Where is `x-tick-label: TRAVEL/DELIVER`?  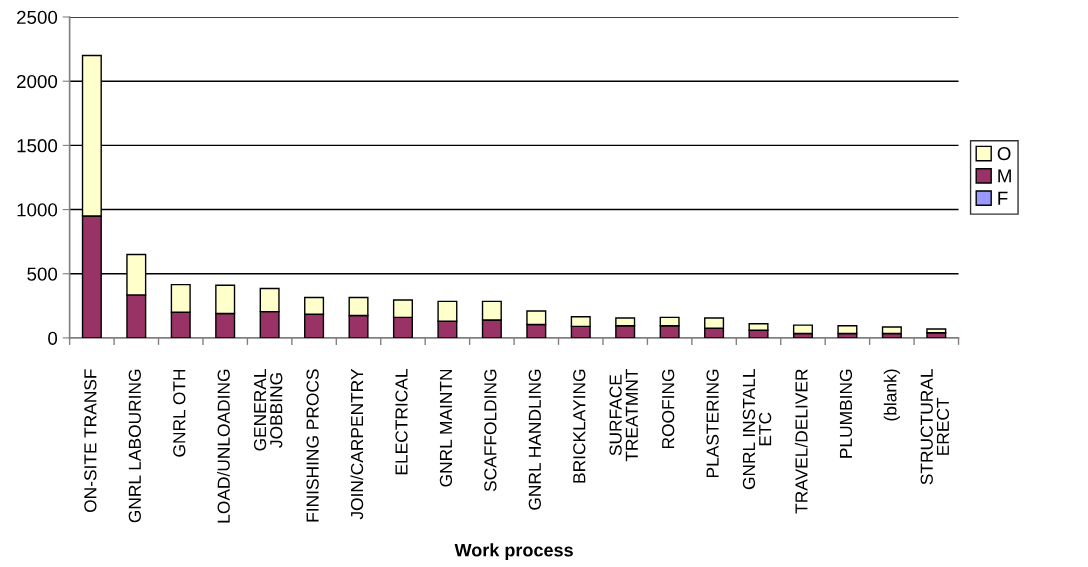
x-tick-label: TRAVEL/DELIVER is located at coordinates (801, 441).